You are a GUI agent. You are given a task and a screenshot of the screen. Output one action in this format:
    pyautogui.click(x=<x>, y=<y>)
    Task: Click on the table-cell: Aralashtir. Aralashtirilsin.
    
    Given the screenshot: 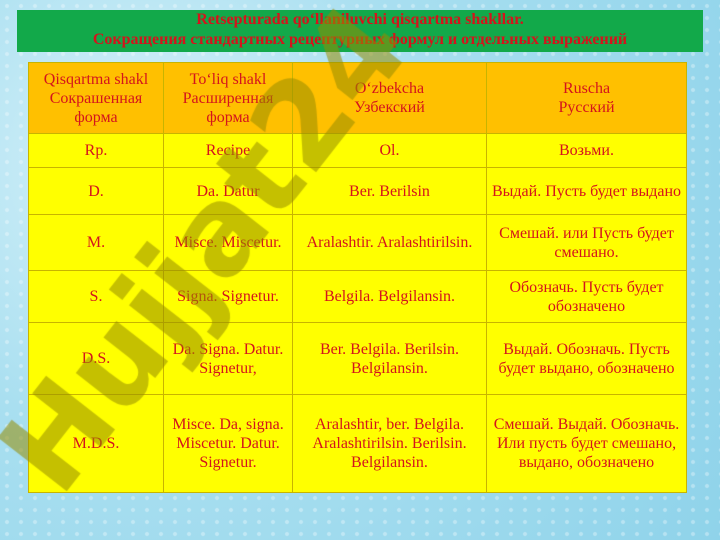 What is the action you would take?
    pyautogui.click(x=389, y=242)
    